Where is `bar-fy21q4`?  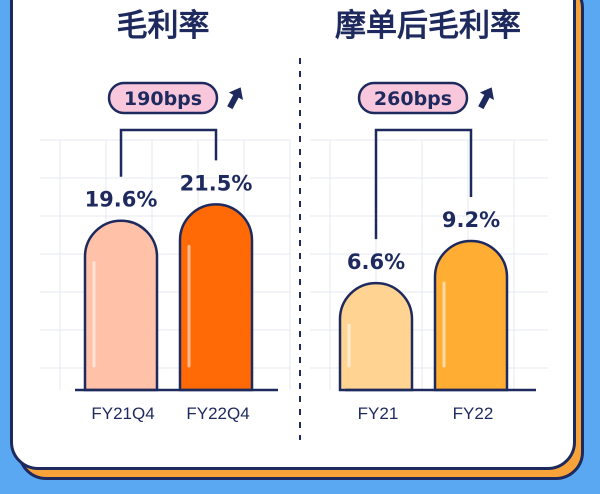
bar-fy21q4 is located at coordinates (121, 305).